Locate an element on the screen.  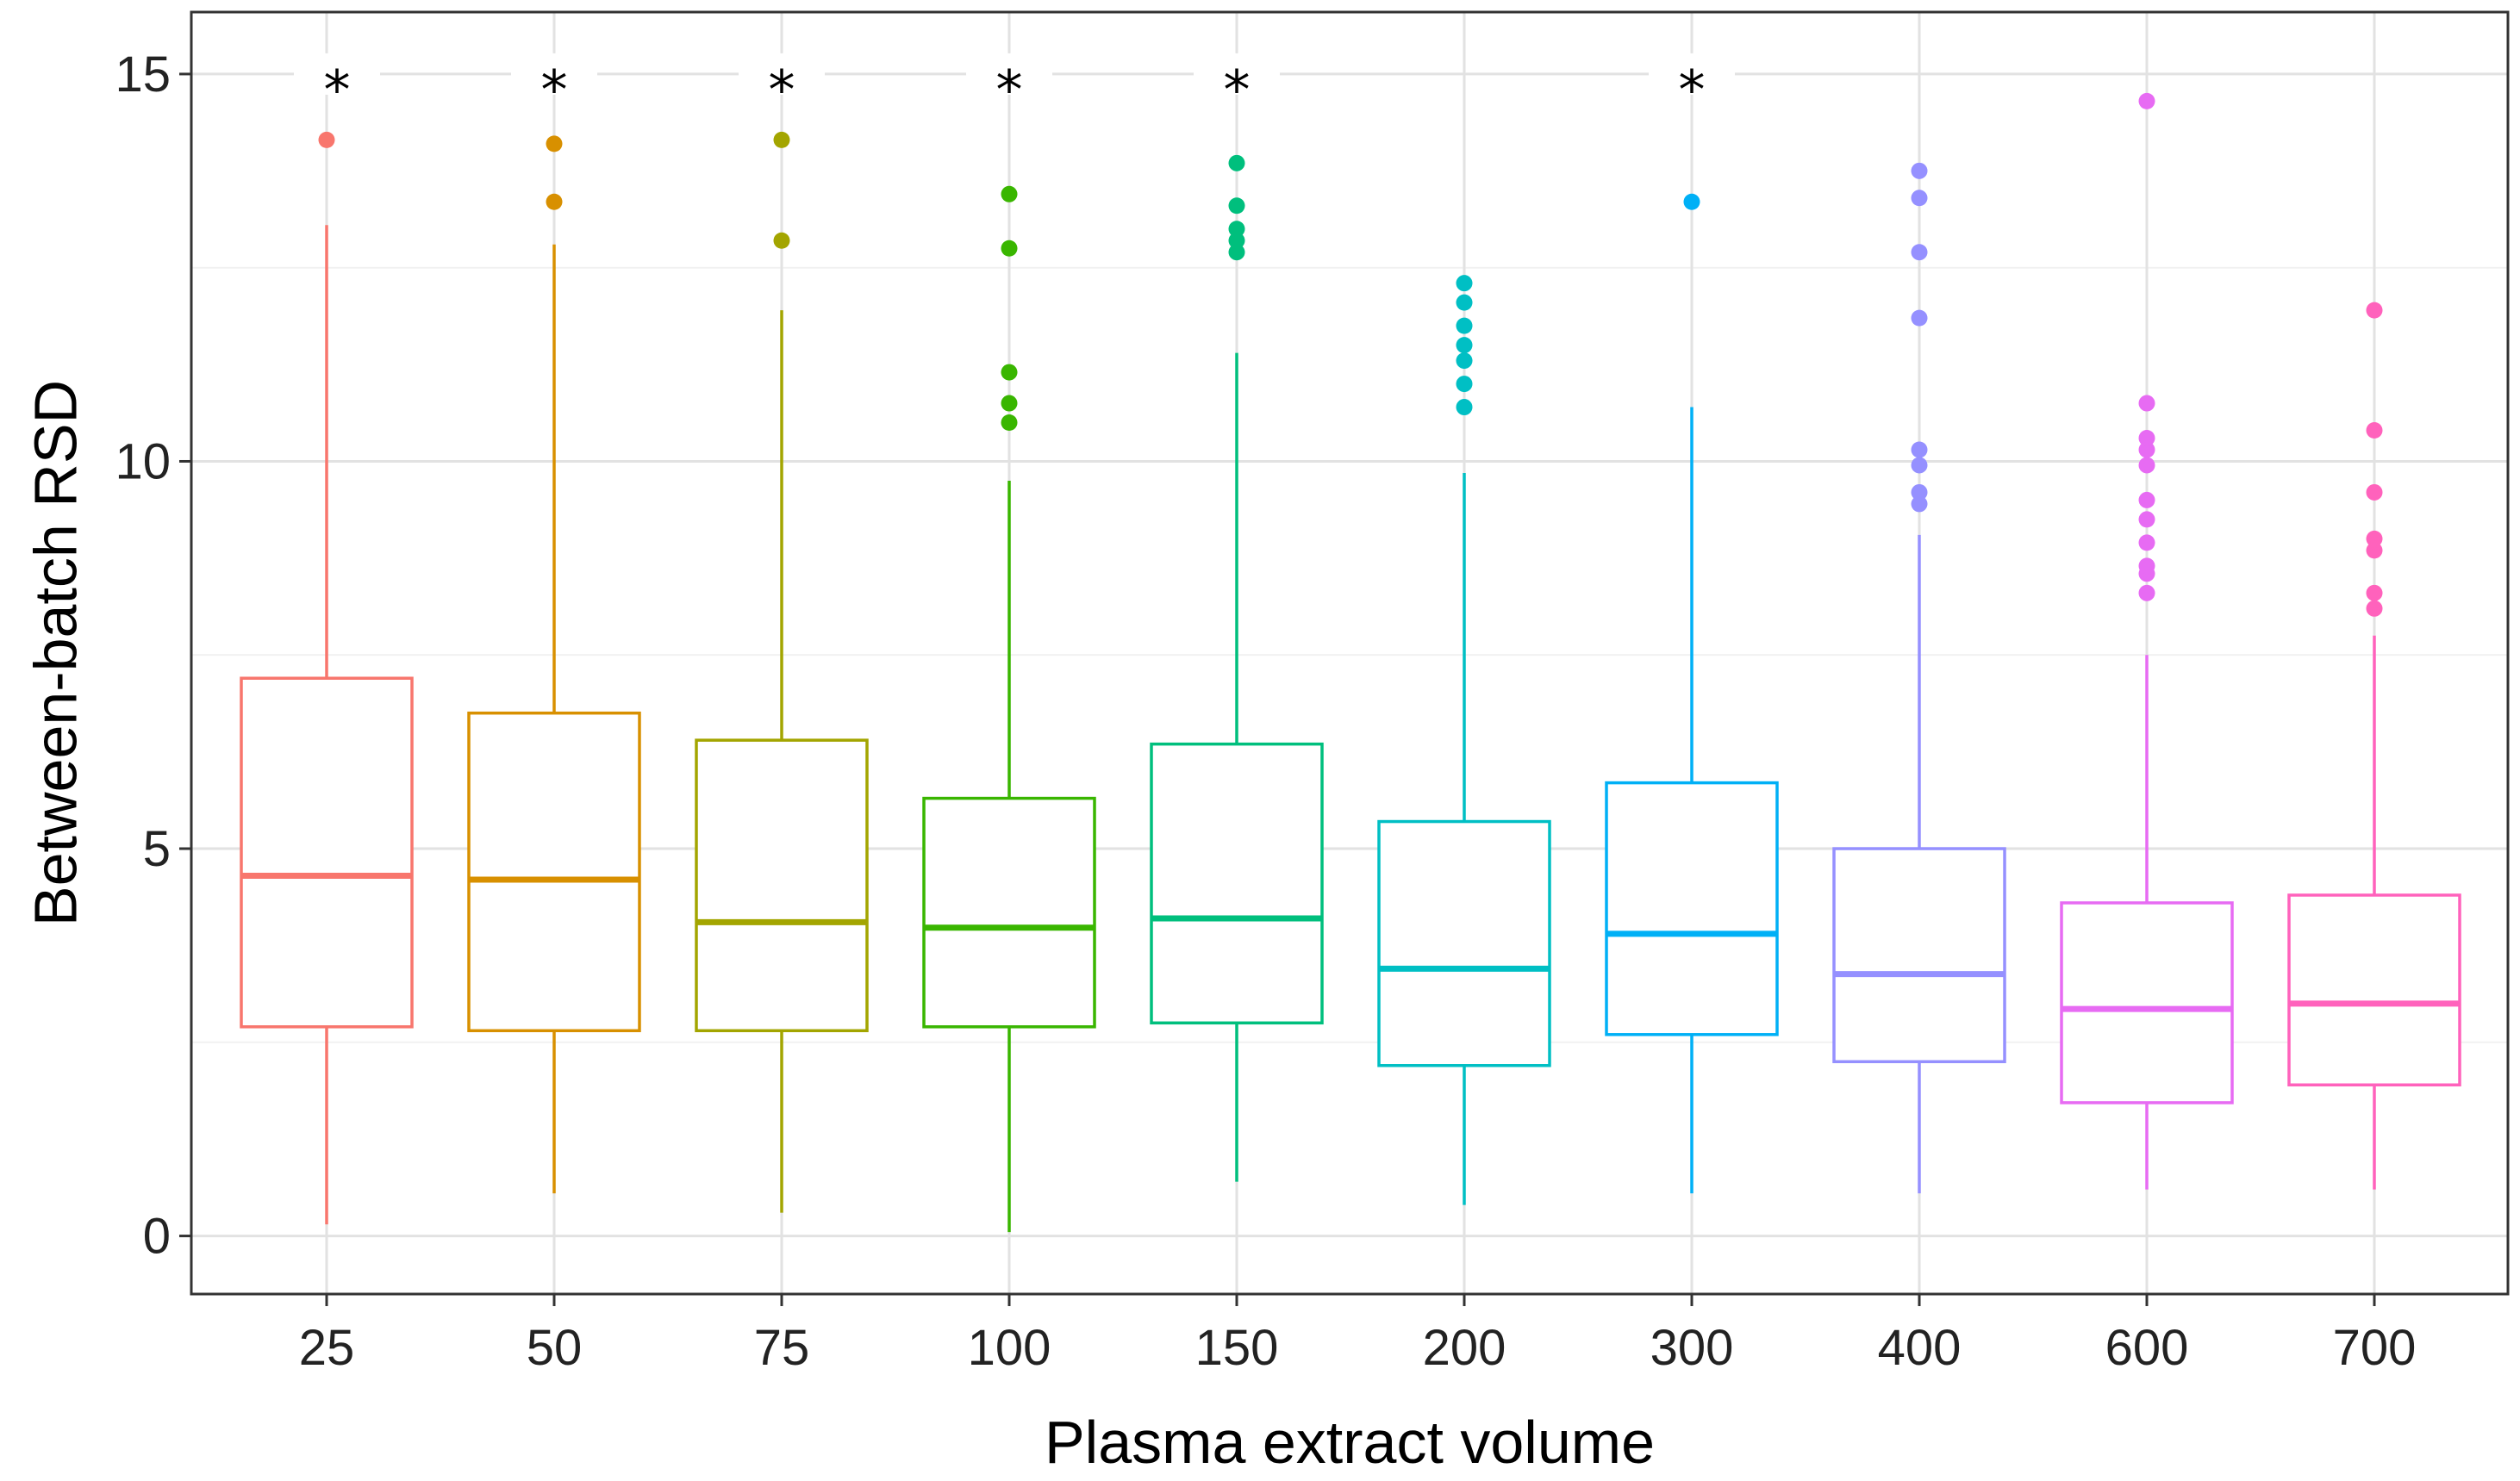
x-tick-label: 75 is located at coordinates (782, 1348).